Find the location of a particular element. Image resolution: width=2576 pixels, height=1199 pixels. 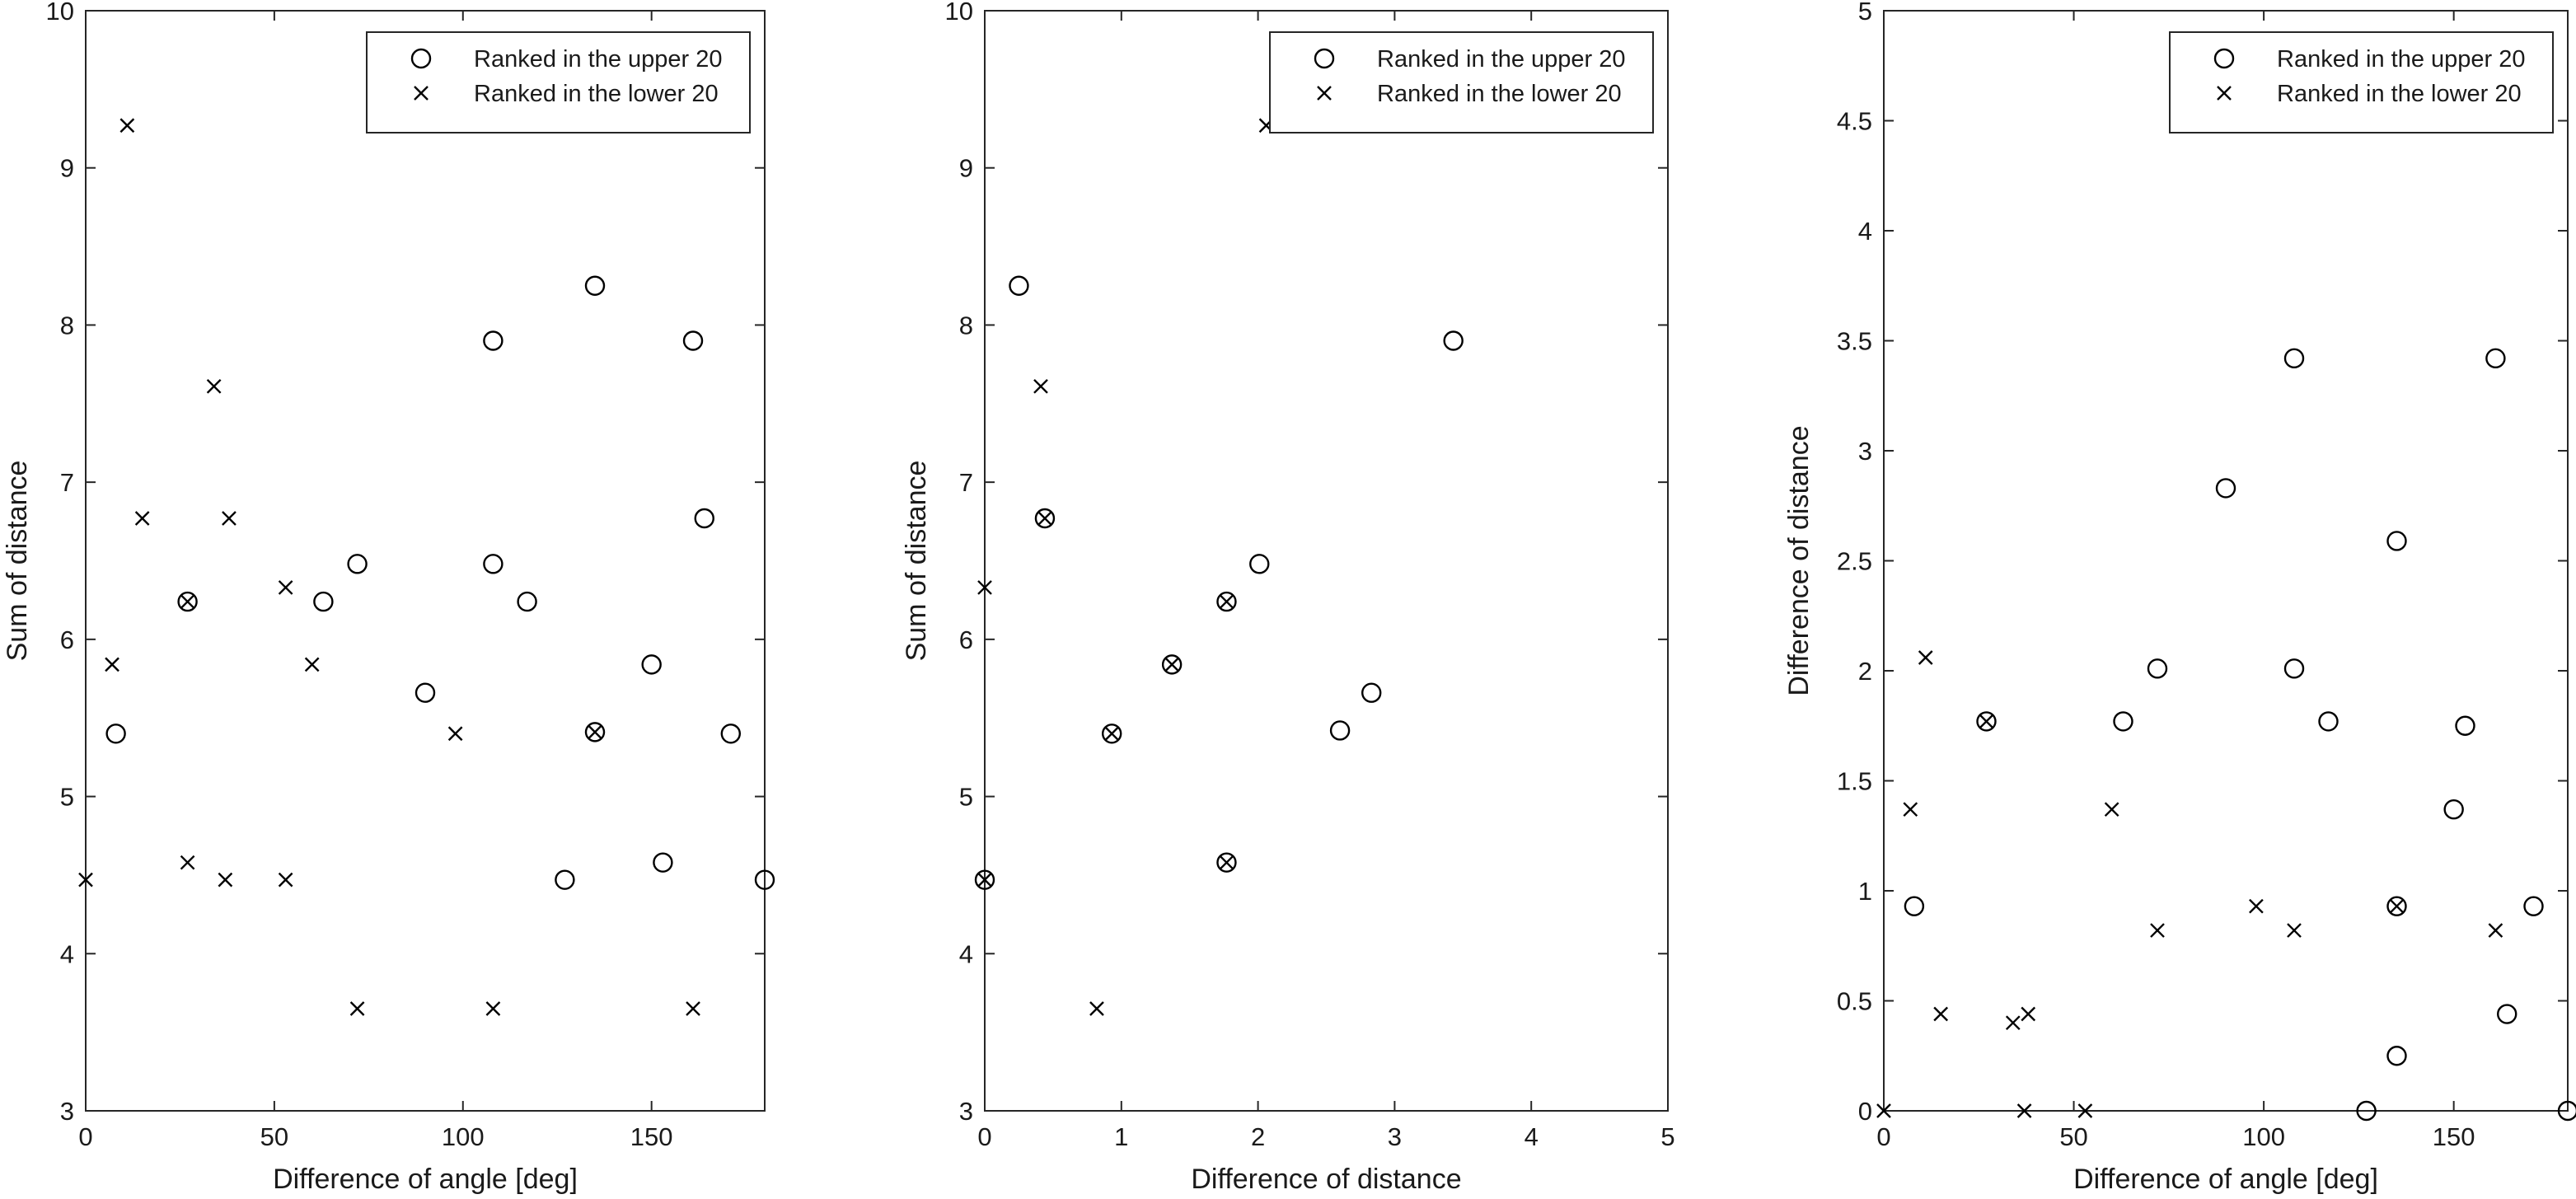

x-axis-title: Difference of distance is located at coordinates (1326, 1179).